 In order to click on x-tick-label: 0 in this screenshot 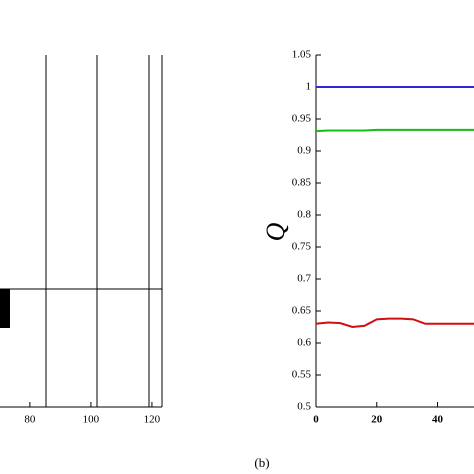, I will do `click(316, 420)`.